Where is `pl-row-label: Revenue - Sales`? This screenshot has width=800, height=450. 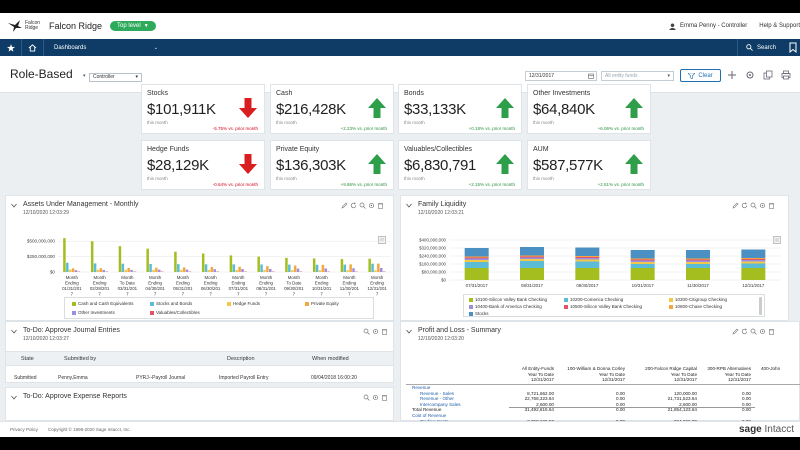 pl-row-label: Revenue - Sales is located at coordinates (437, 393).